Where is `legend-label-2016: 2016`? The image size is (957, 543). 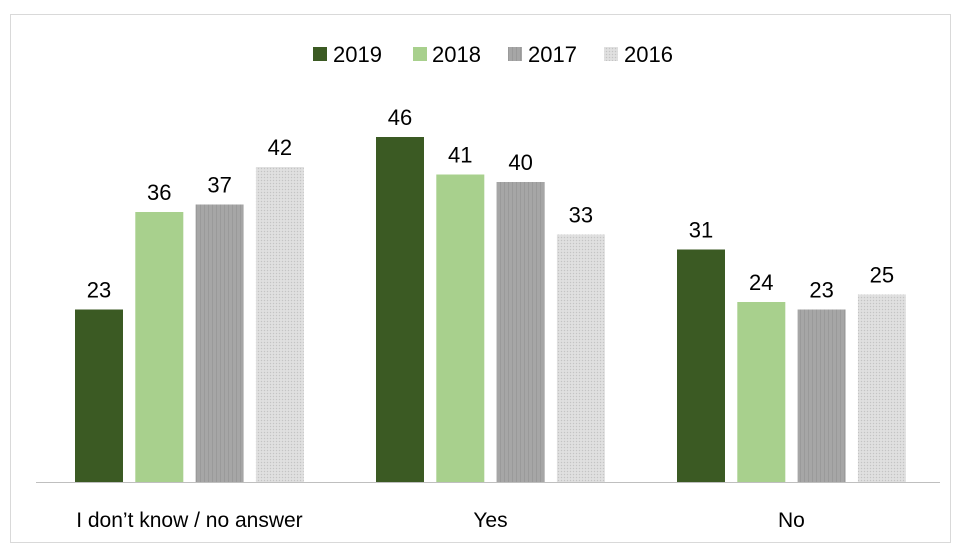
legend-label-2016: 2016 is located at coordinates (648, 54).